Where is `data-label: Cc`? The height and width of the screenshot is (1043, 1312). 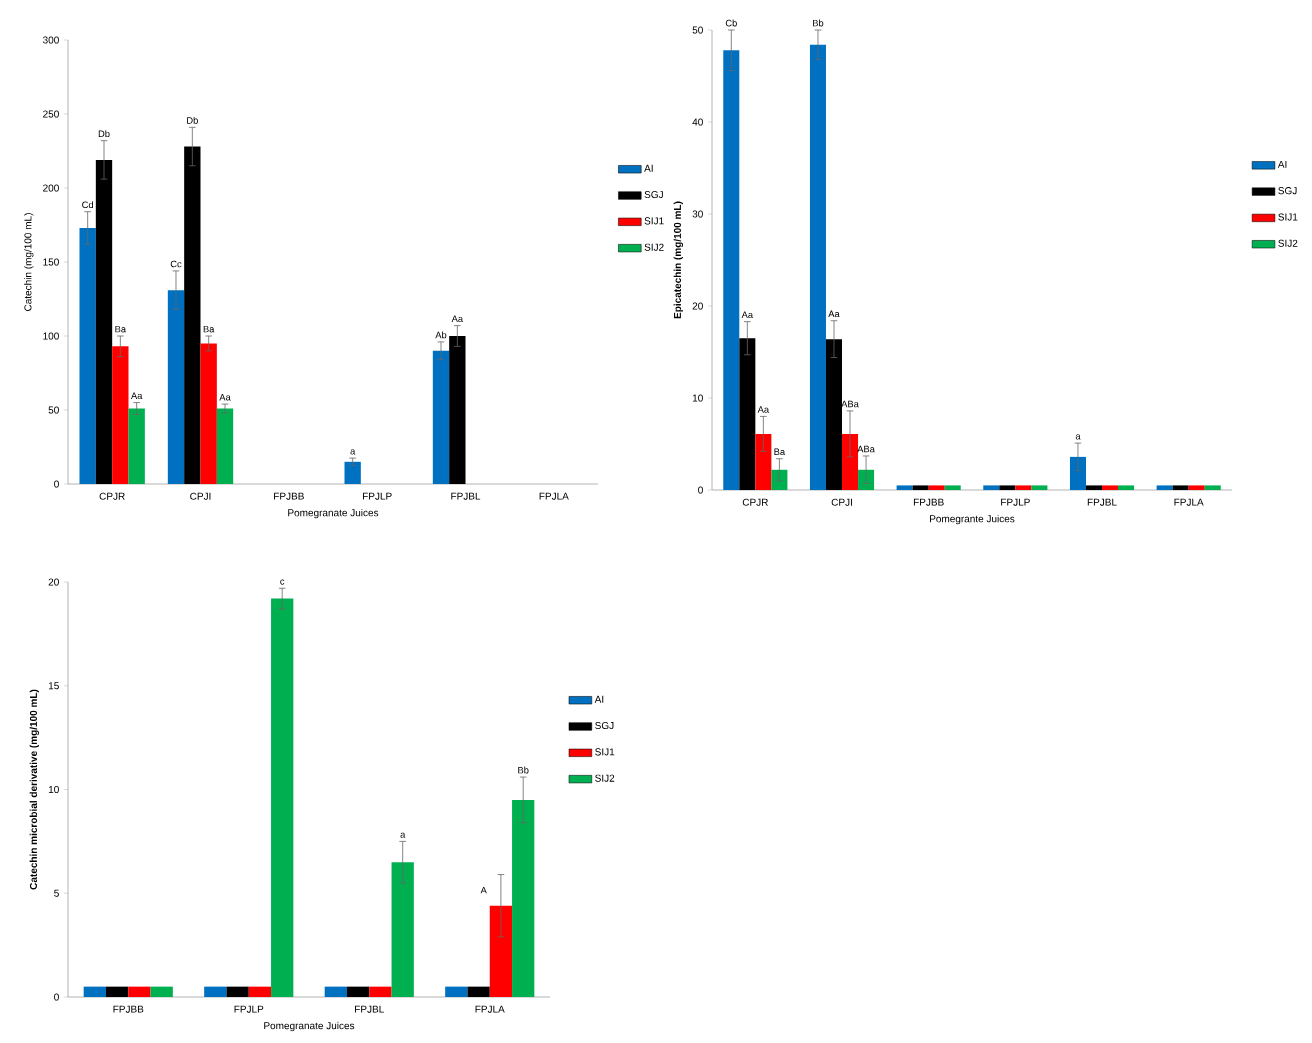
data-label: Cc is located at coordinates (176, 264).